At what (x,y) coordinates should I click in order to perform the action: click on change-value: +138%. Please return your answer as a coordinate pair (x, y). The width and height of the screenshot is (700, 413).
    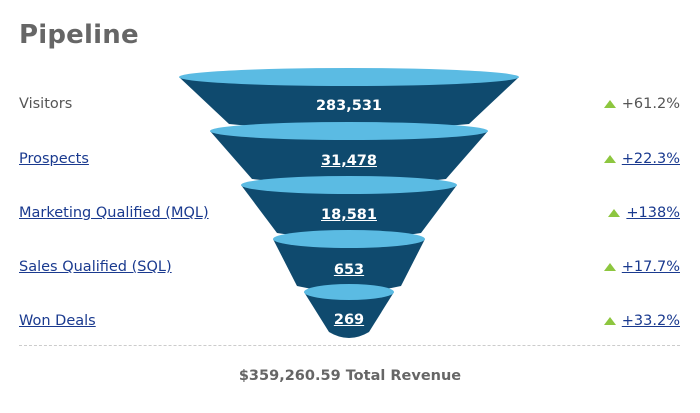
    Looking at the image, I should click on (653, 213).